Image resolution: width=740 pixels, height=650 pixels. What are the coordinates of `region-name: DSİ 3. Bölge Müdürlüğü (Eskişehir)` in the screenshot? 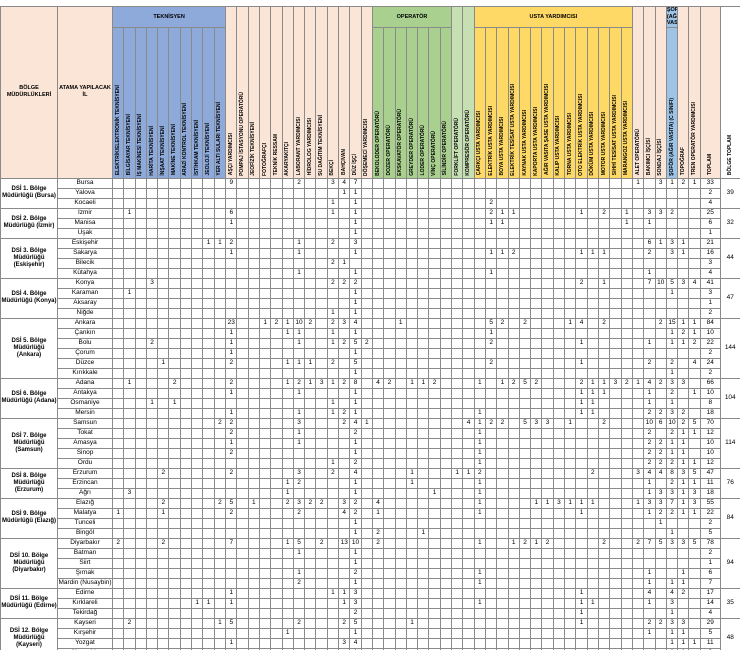 It's located at (29, 258).